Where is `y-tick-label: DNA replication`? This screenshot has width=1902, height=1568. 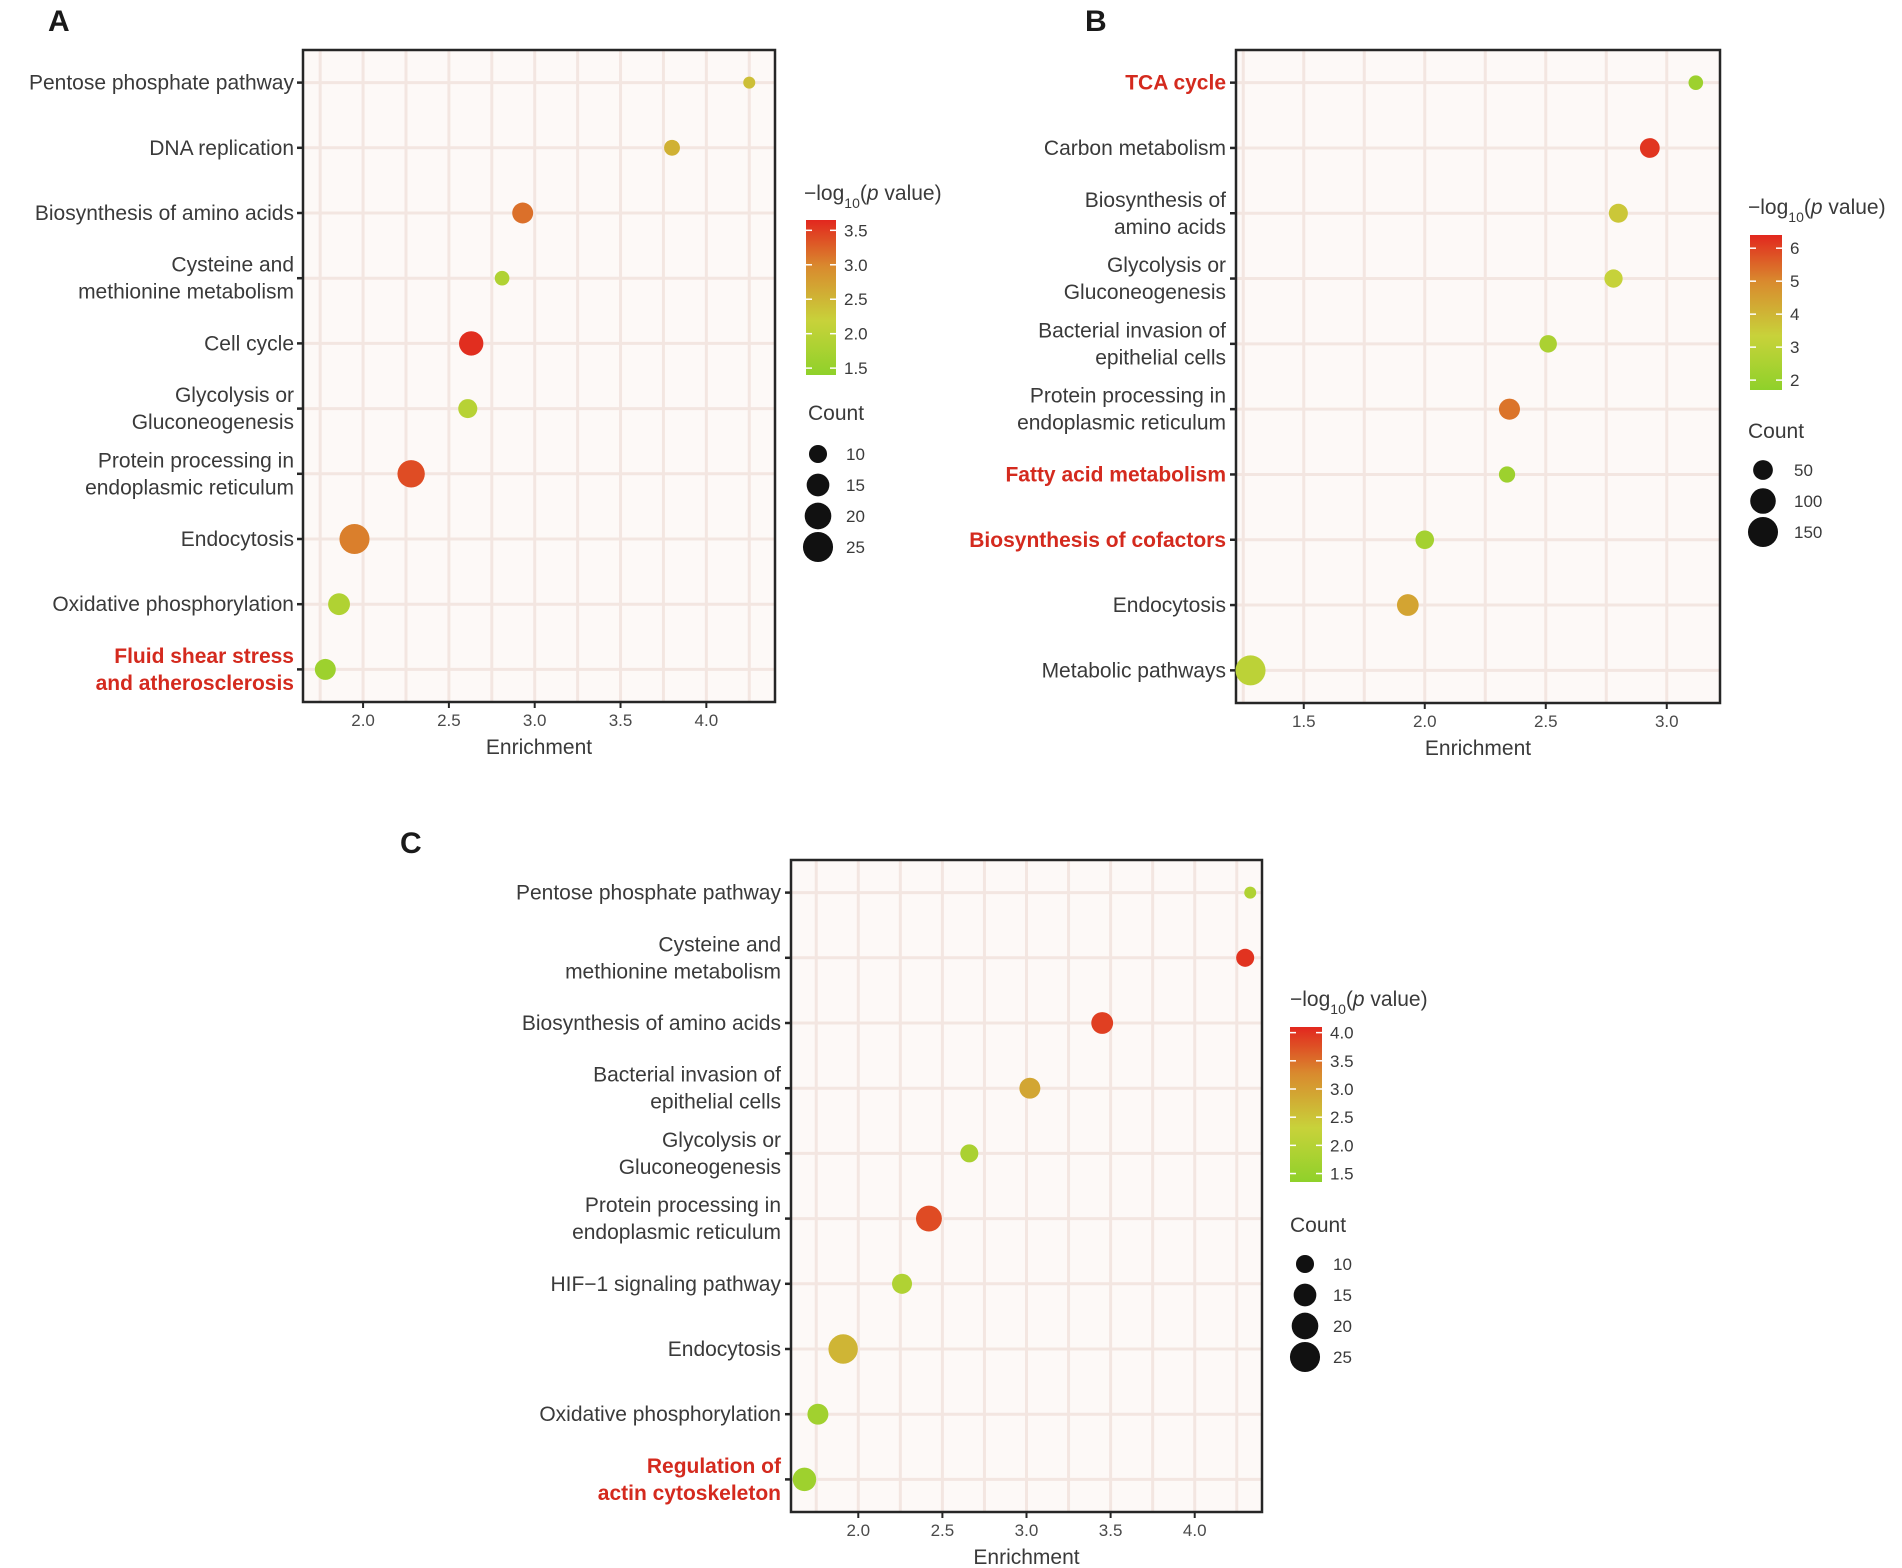 y-tick-label: DNA replication is located at coordinates (221, 148).